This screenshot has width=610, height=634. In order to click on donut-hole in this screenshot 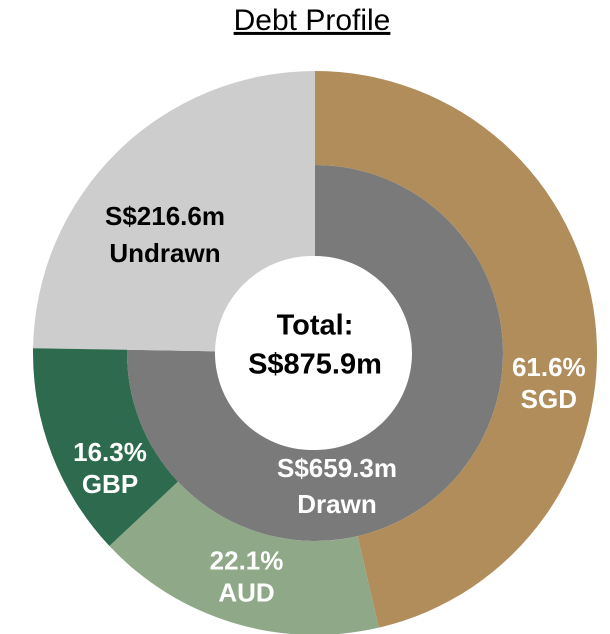, I will do `click(312, 353)`.